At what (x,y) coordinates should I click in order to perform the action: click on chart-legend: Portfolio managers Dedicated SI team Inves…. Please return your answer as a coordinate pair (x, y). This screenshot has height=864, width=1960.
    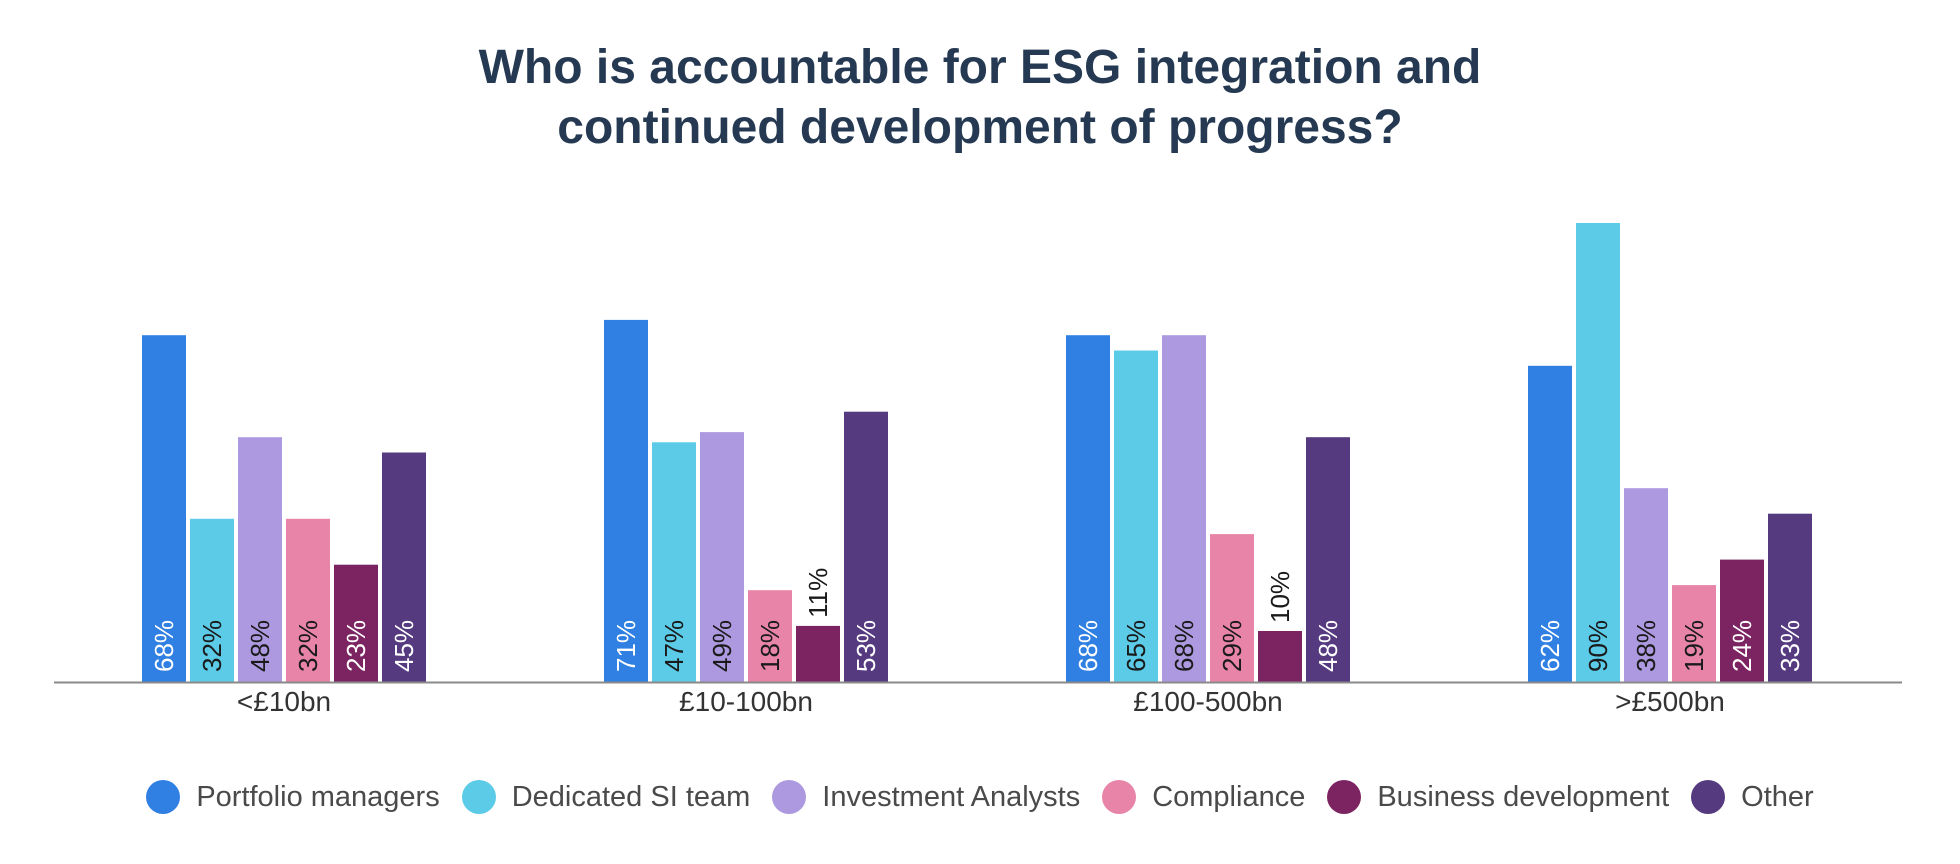
    Looking at the image, I should click on (980, 797).